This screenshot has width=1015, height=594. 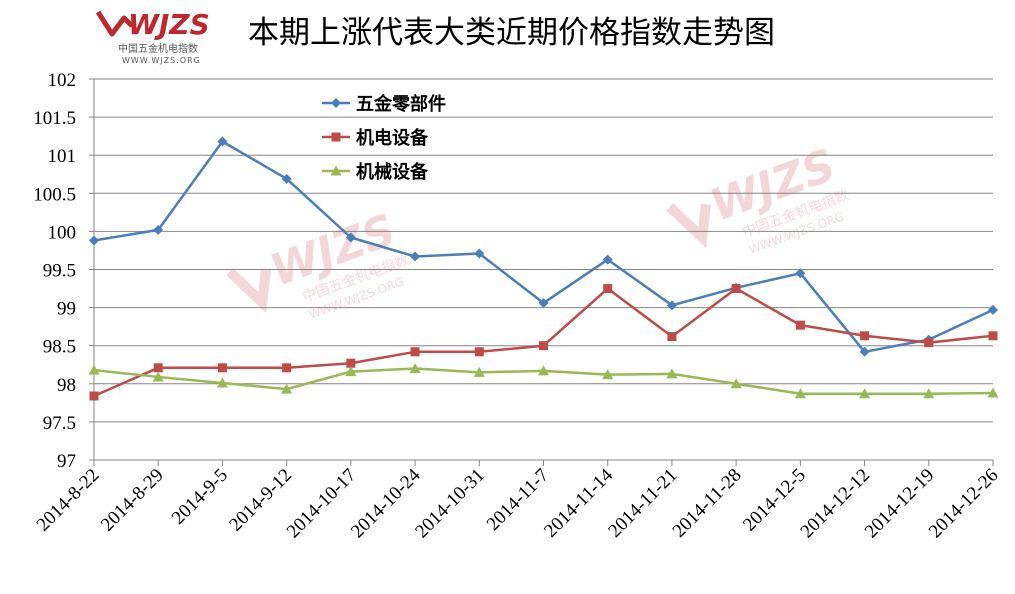 I want to click on y-tick-label: 101.5, so click(x=54, y=118).